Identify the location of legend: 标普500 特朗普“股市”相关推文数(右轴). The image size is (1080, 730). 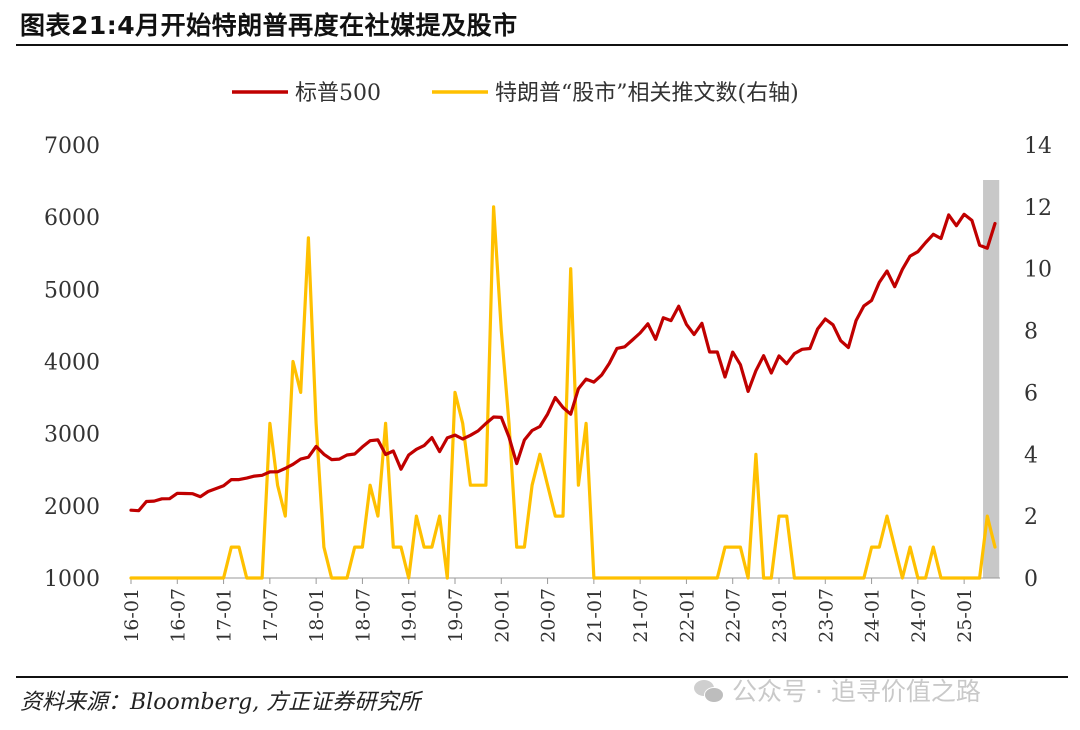
(515, 93).